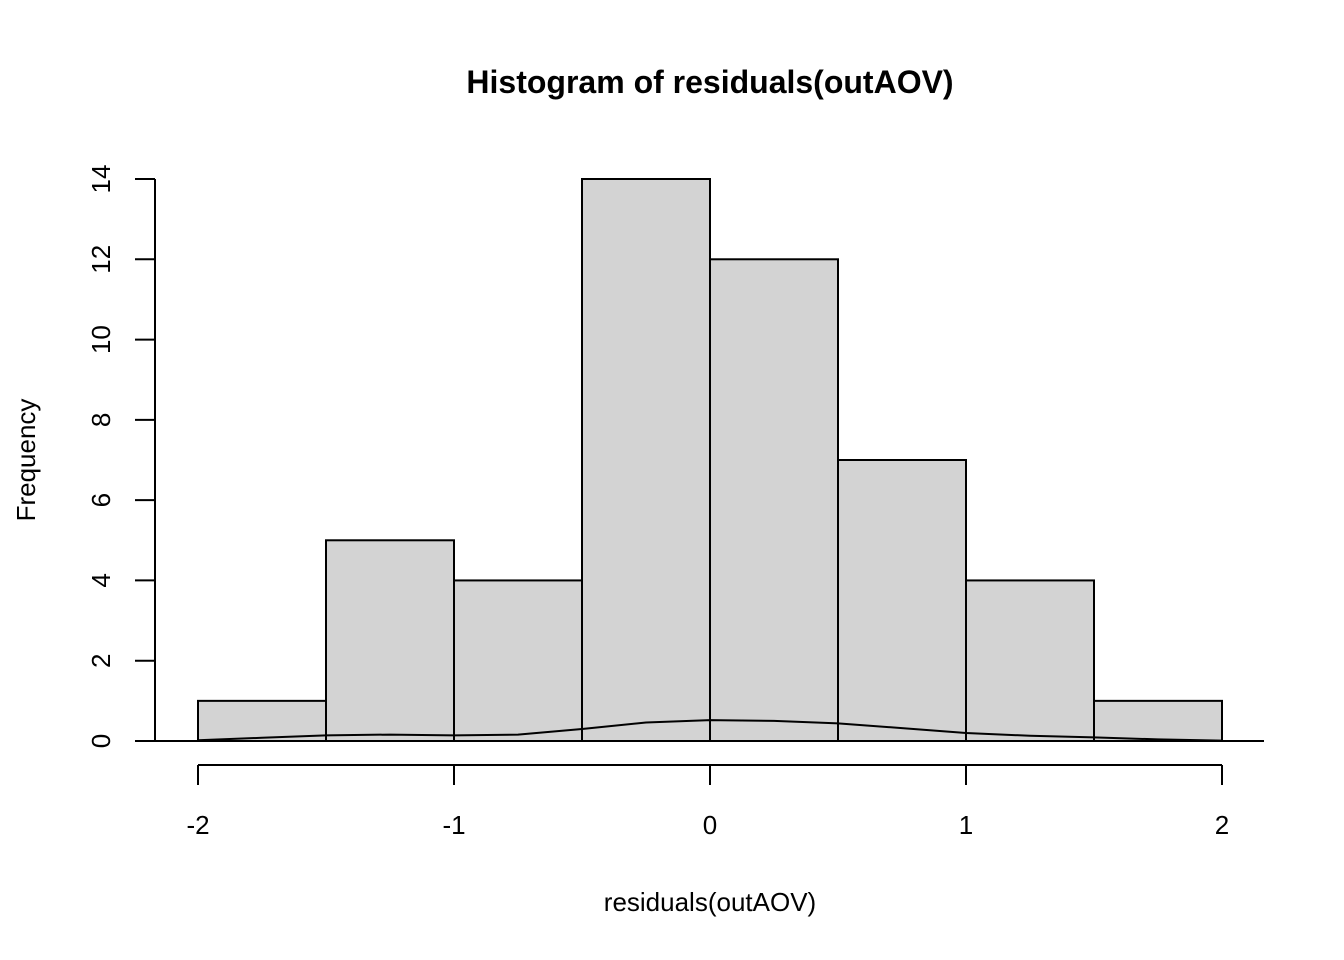 The image size is (1344, 960). I want to click on x-axis: -2 -1 0 1 2, so click(707, 802).